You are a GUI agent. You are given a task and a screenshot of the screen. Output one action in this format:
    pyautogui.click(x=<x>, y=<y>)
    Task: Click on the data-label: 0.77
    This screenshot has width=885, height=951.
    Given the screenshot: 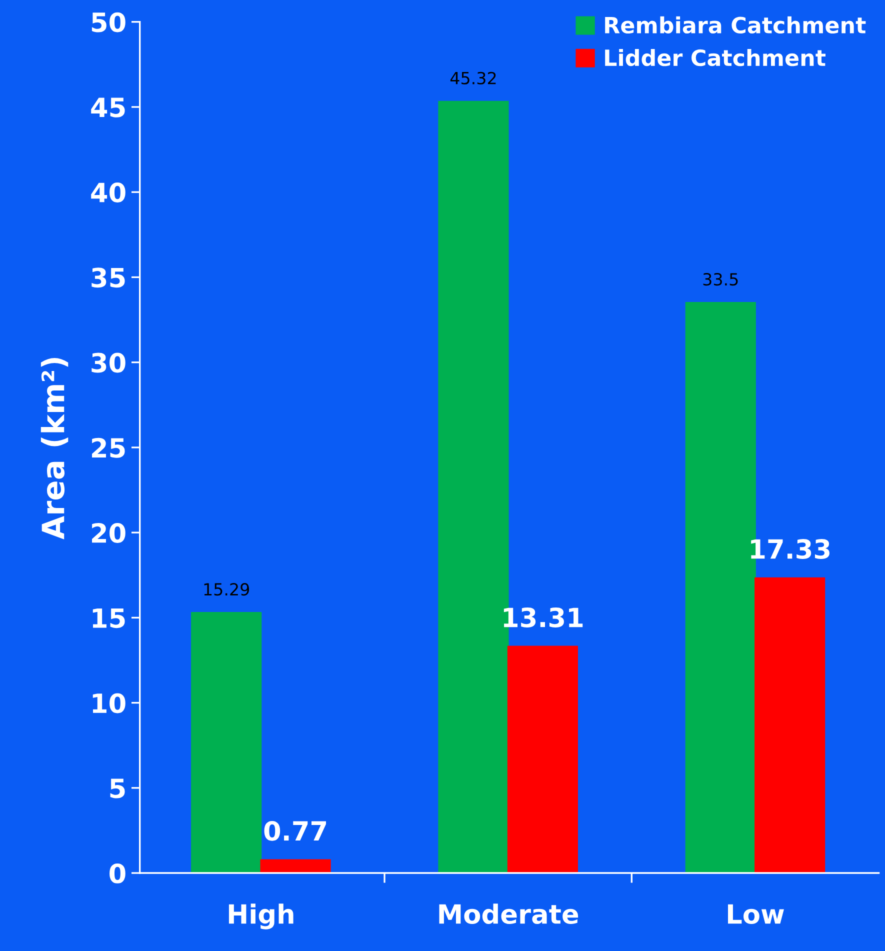 What is the action you would take?
    pyautogui.click(x=295, y=830)
    